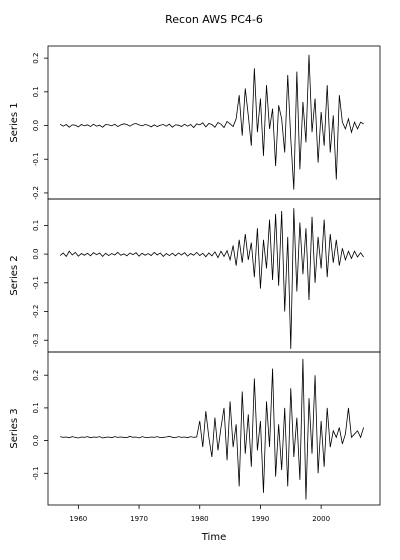  Describe the element at coordinates (14, 122) in the screenshot. I see `y-axis-label: Series 1` at that location.